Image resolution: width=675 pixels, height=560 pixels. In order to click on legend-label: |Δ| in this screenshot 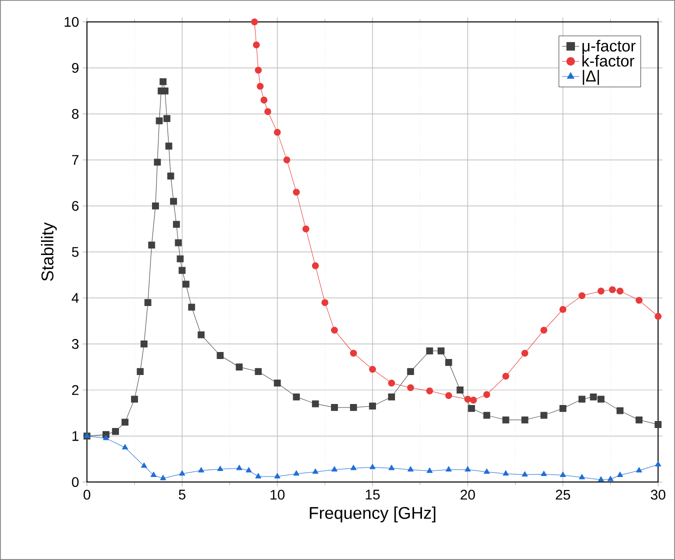, I will do `click(590, 77)`.